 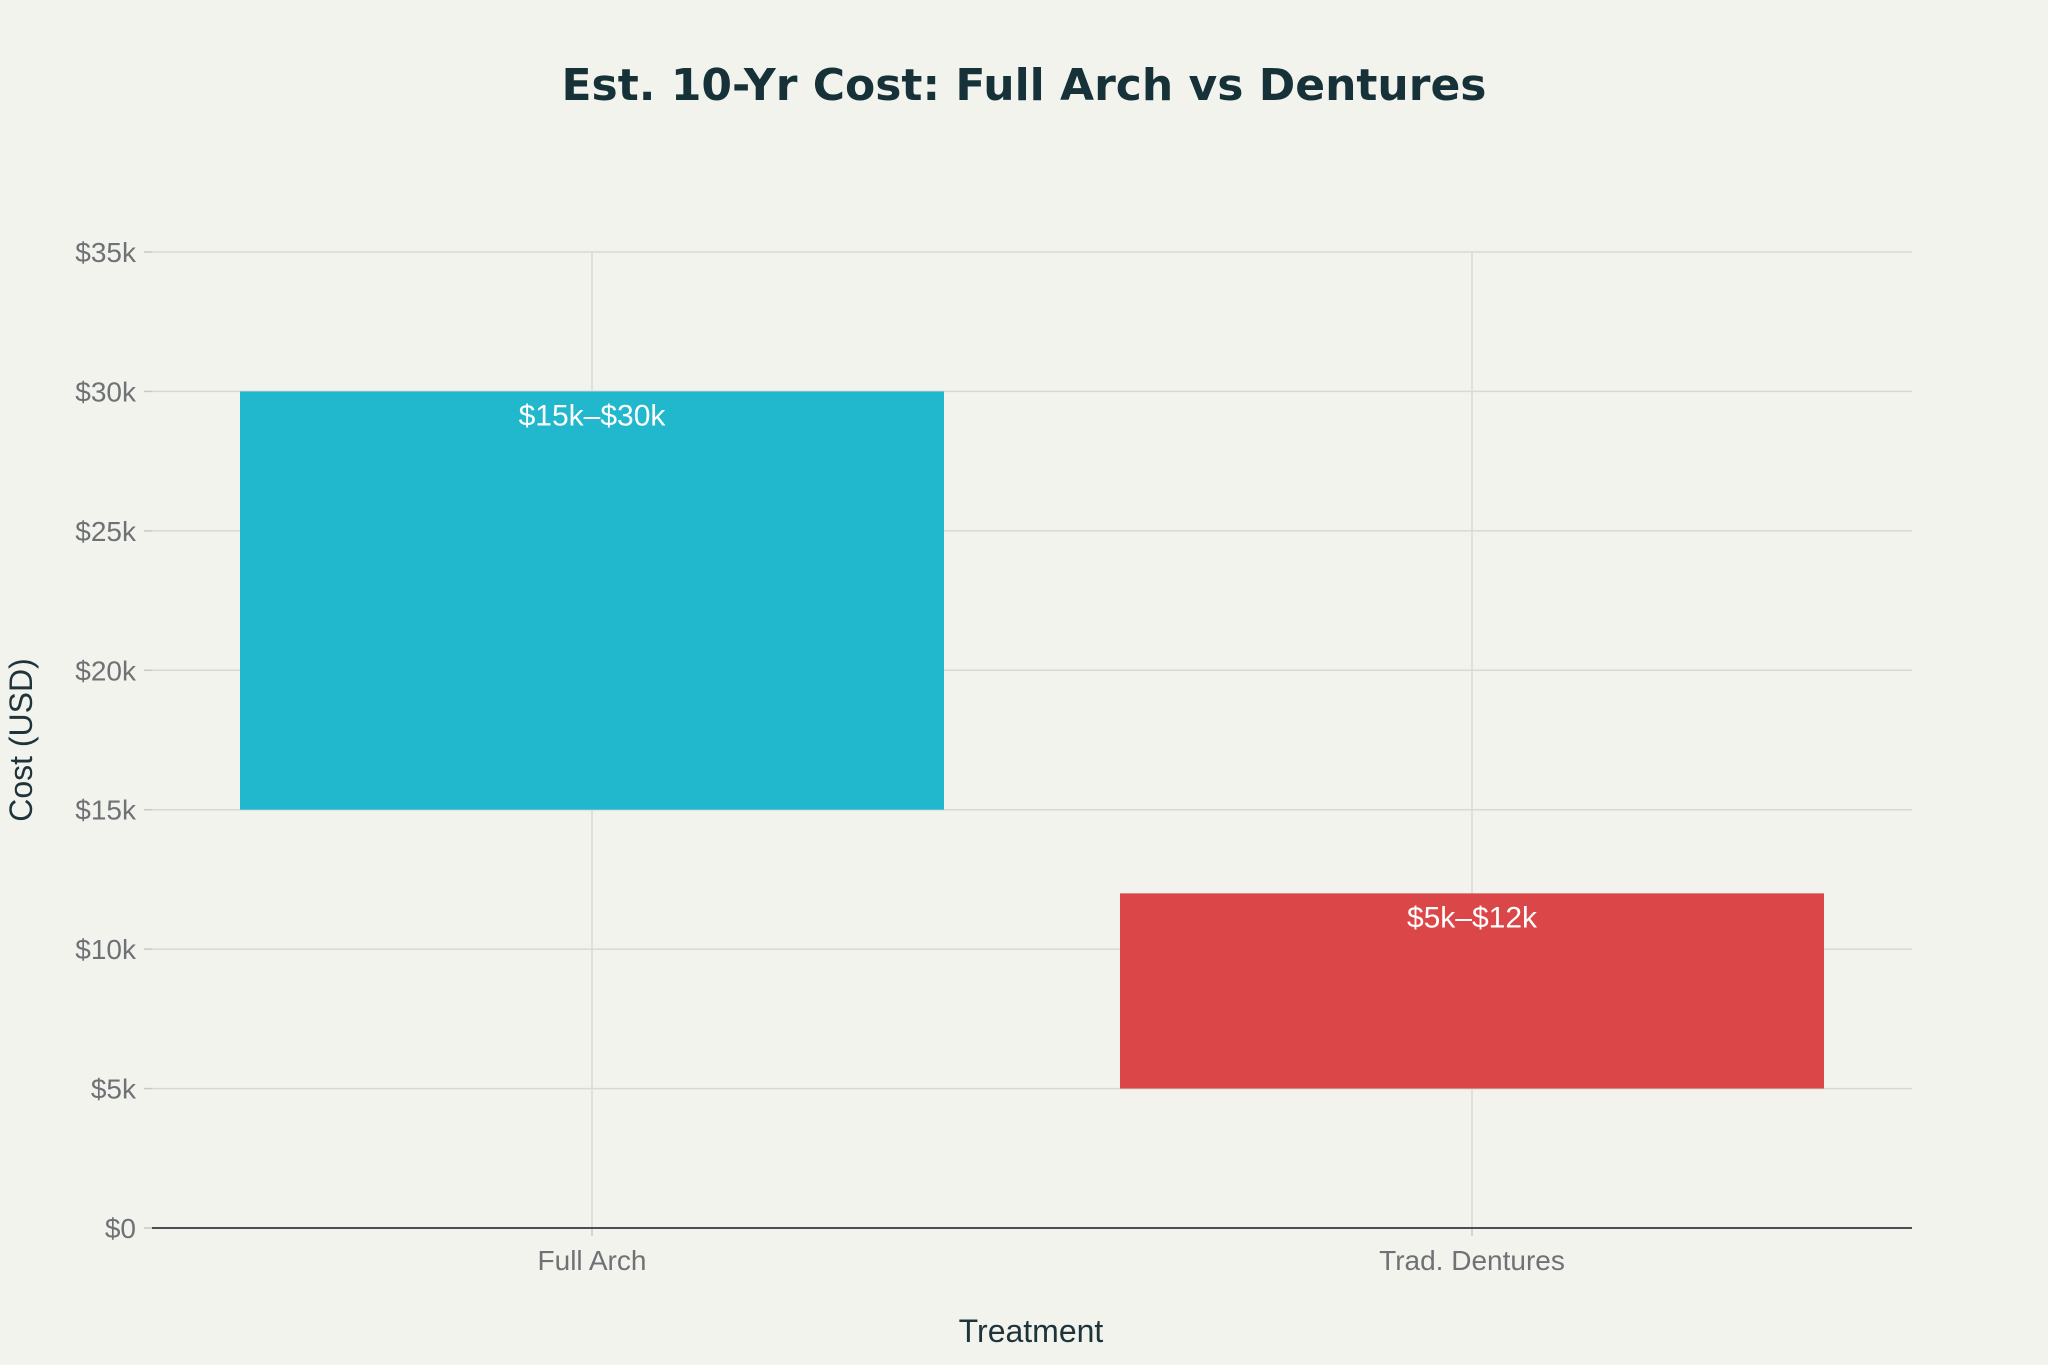 What do you see at coordinates (1472, 917) in the screenshot?
I see `bar-value-label: $5k–$12k` at bounding box center [1472, 917].